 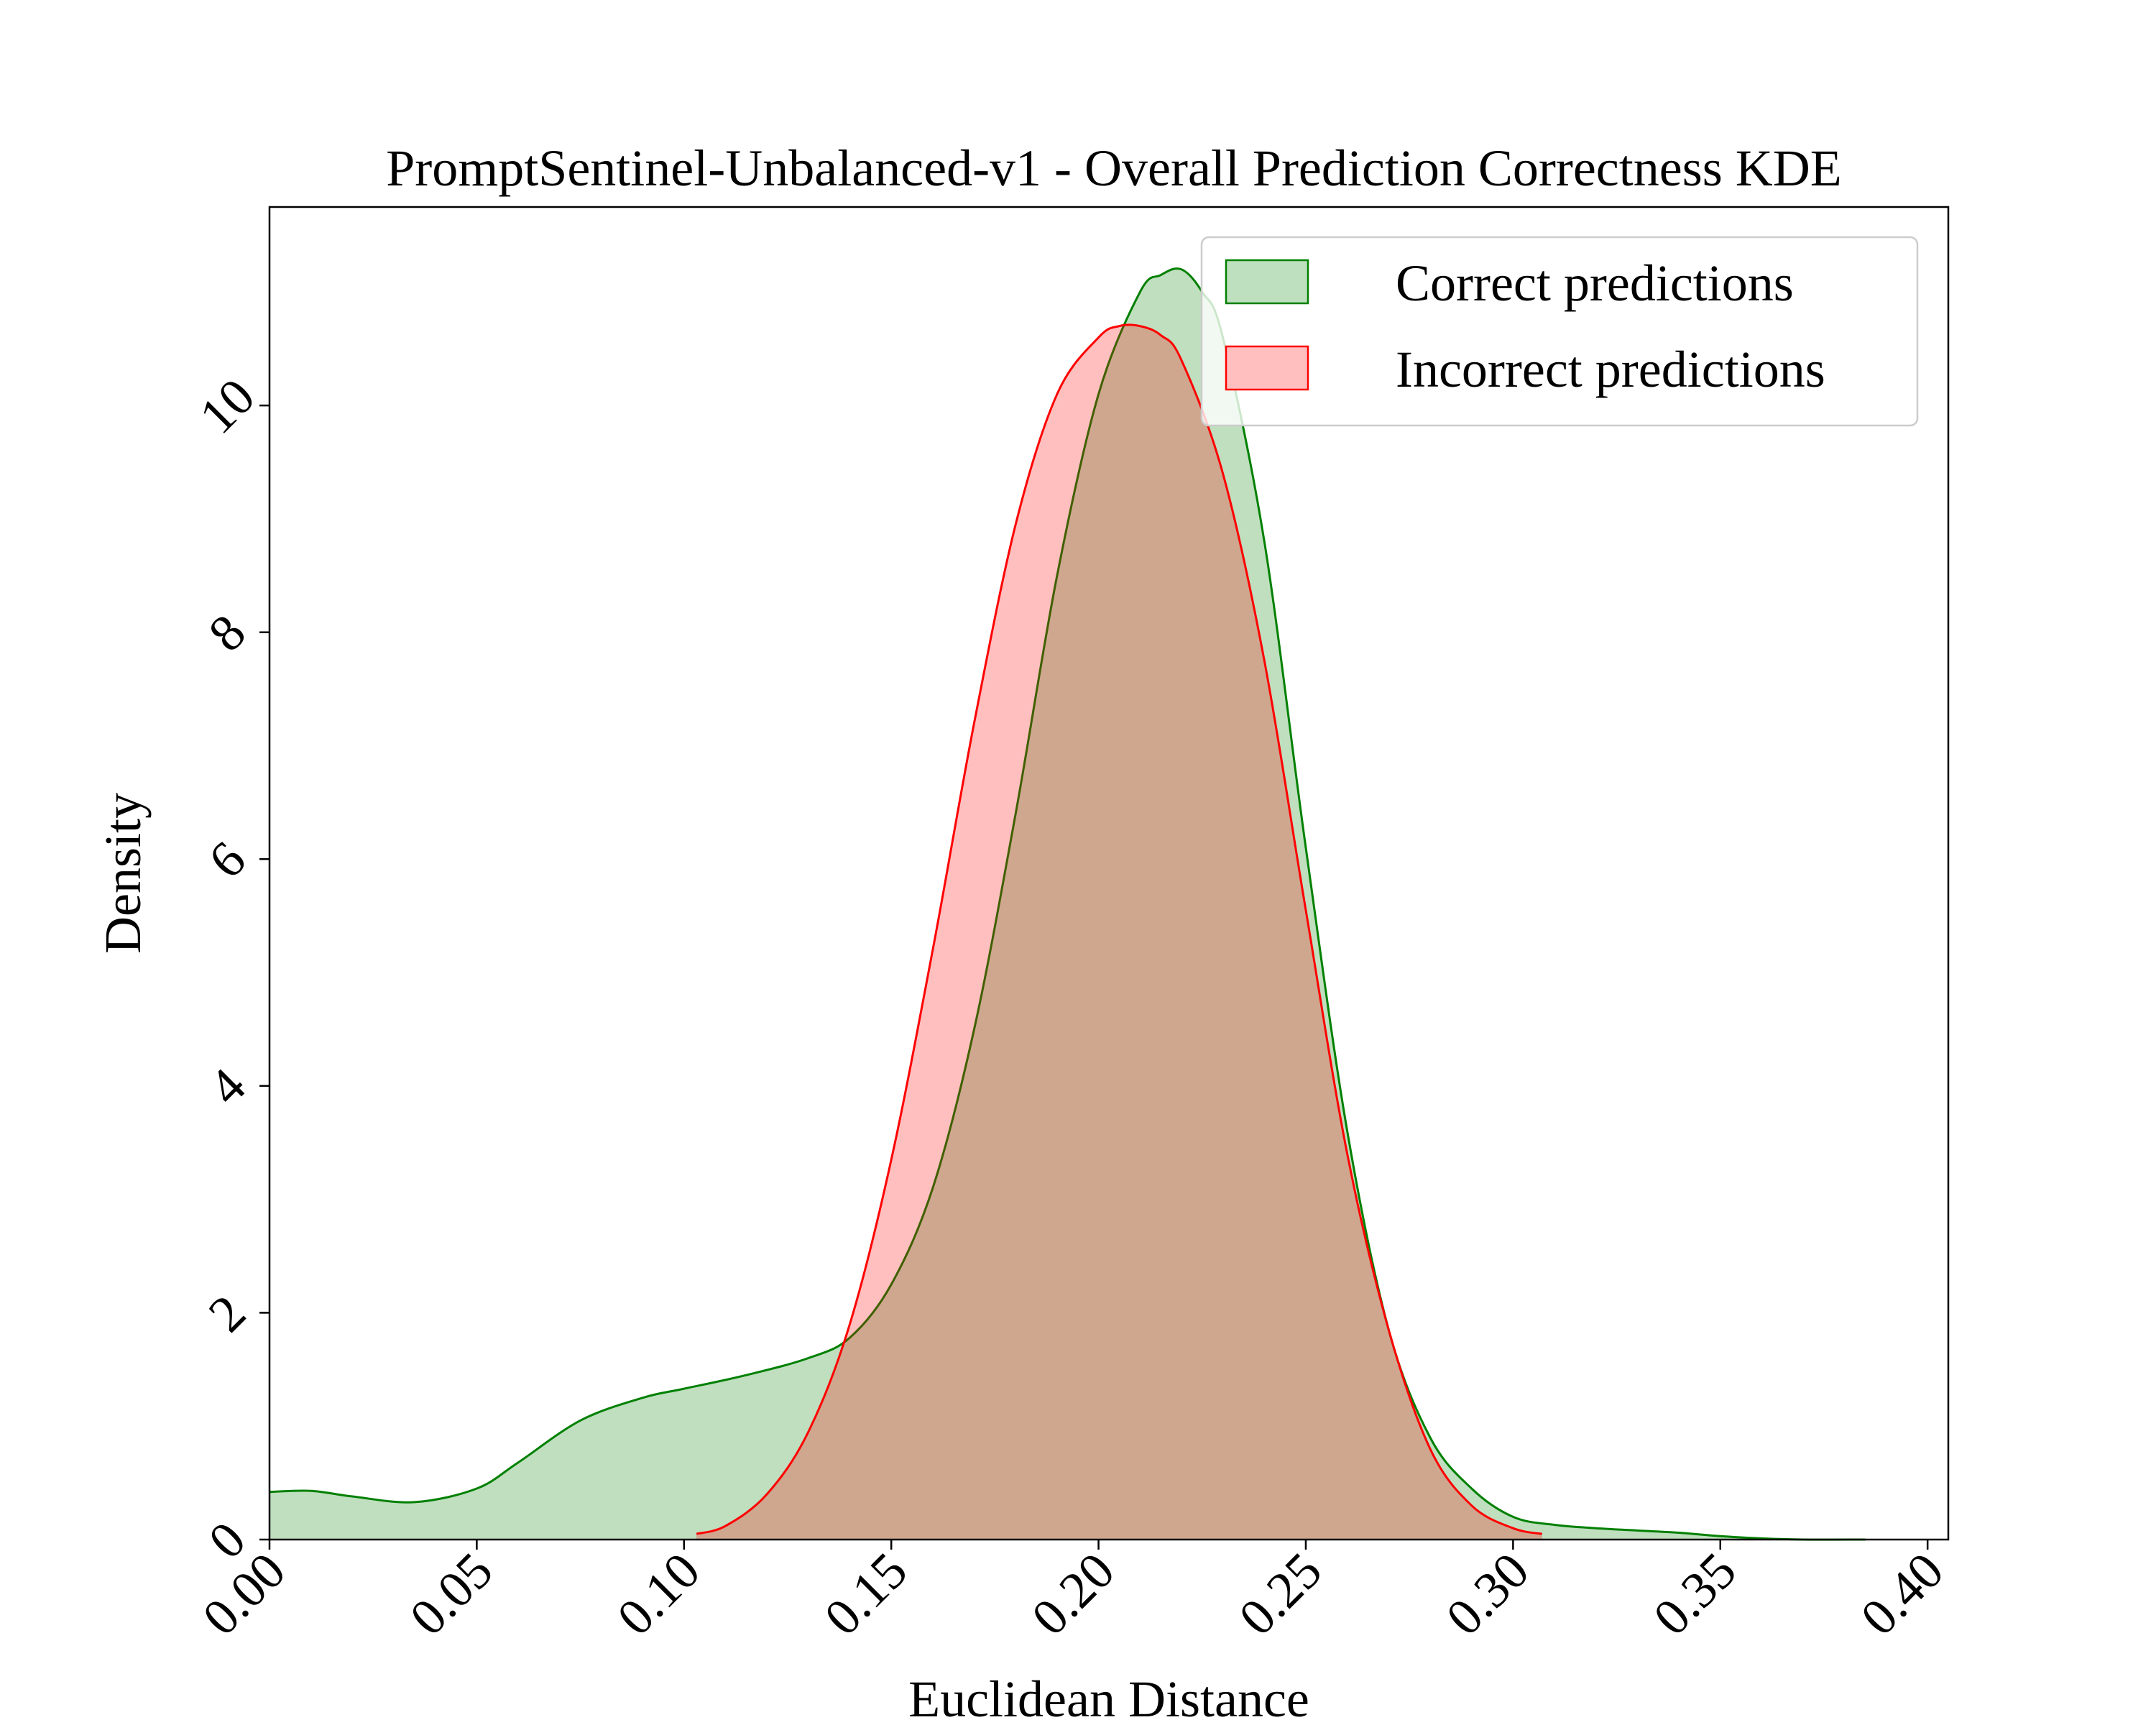 What do you see at coordinates (123, 873) in the screenshot?
I see `y-axis-label: Density` at bounding box center [123, 873].